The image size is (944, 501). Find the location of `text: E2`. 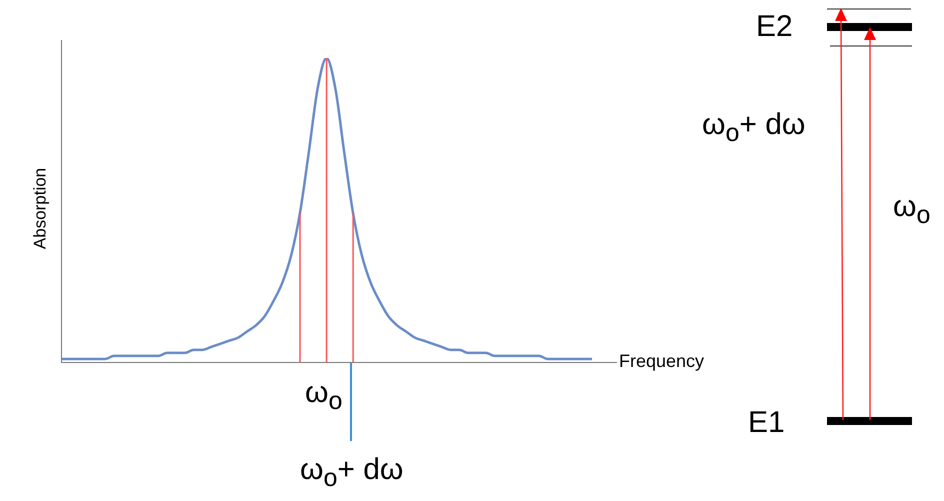

text: E2 is located at coordinates (774, 26).